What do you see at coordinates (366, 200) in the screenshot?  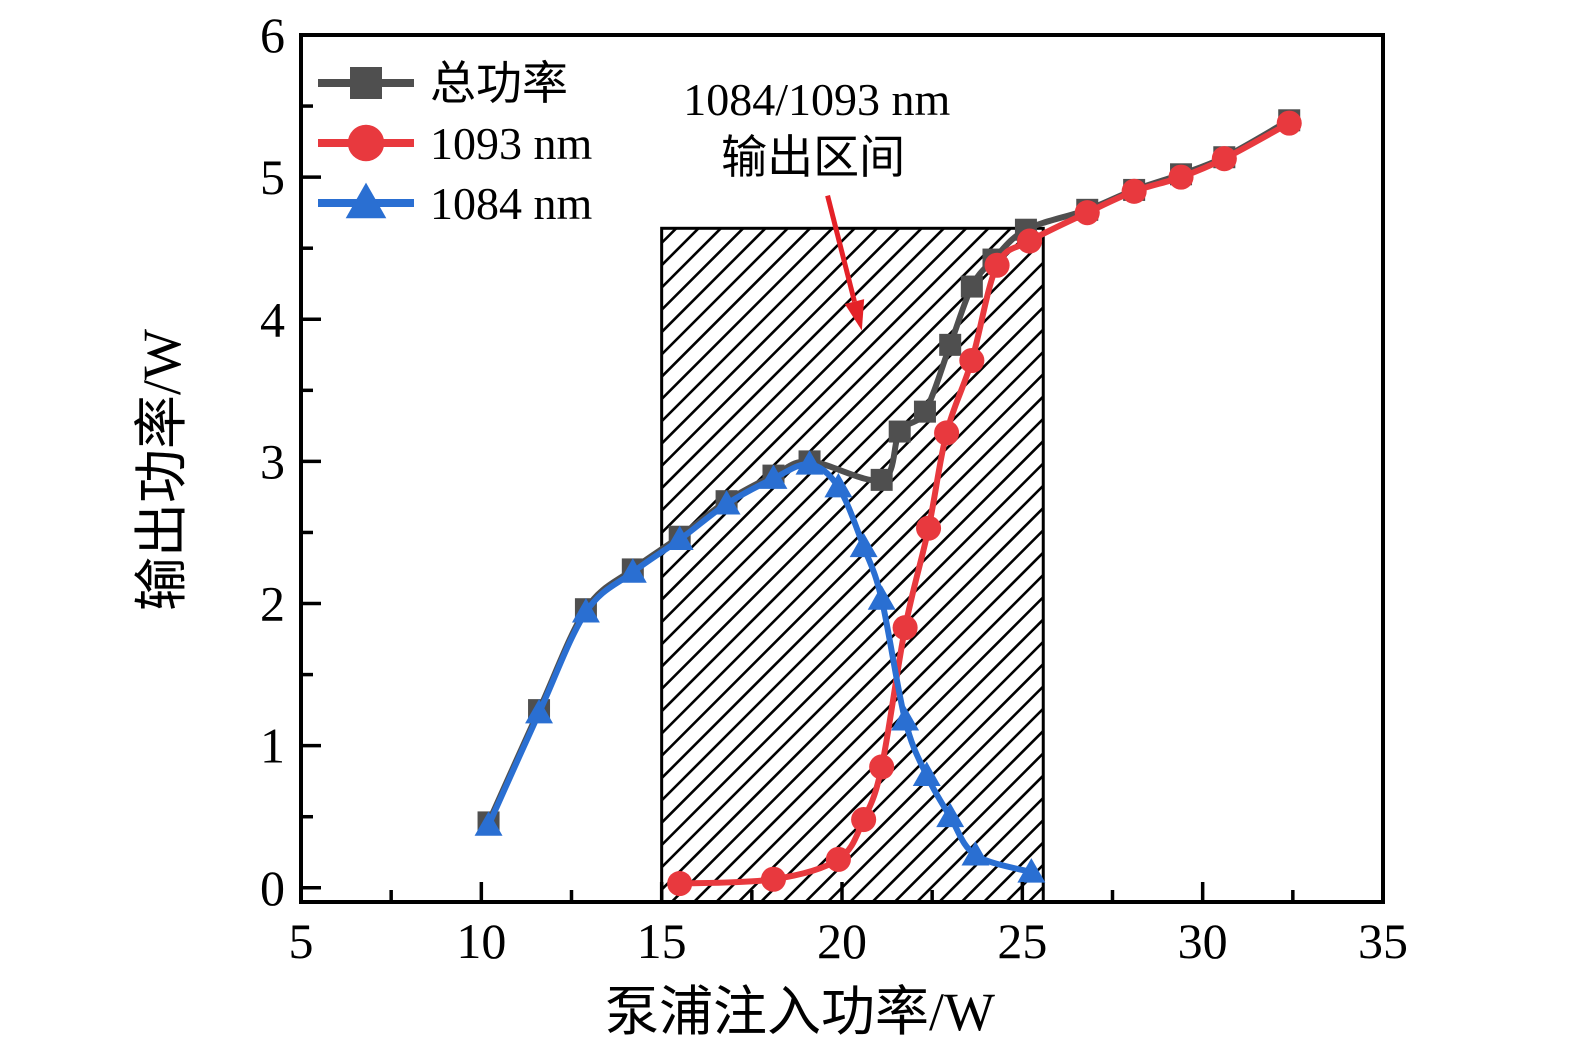 I see `legend-marker-triangle-icon` at bounding box center [366, 200].